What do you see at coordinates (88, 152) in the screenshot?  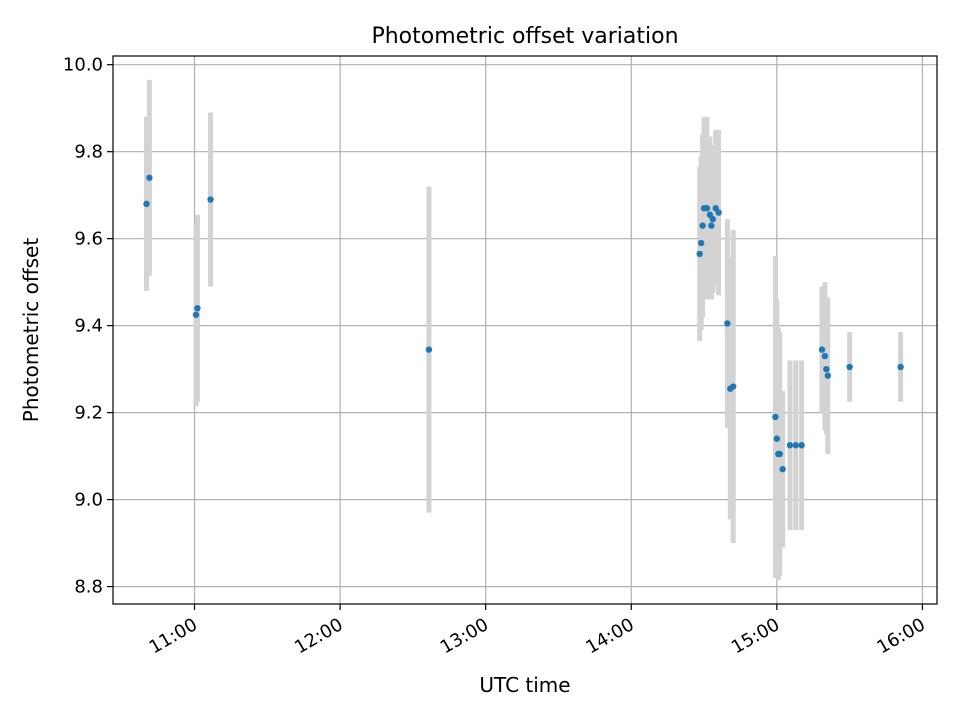 I see `y-tick-label: 9.8` at bounding box center [88, 152].